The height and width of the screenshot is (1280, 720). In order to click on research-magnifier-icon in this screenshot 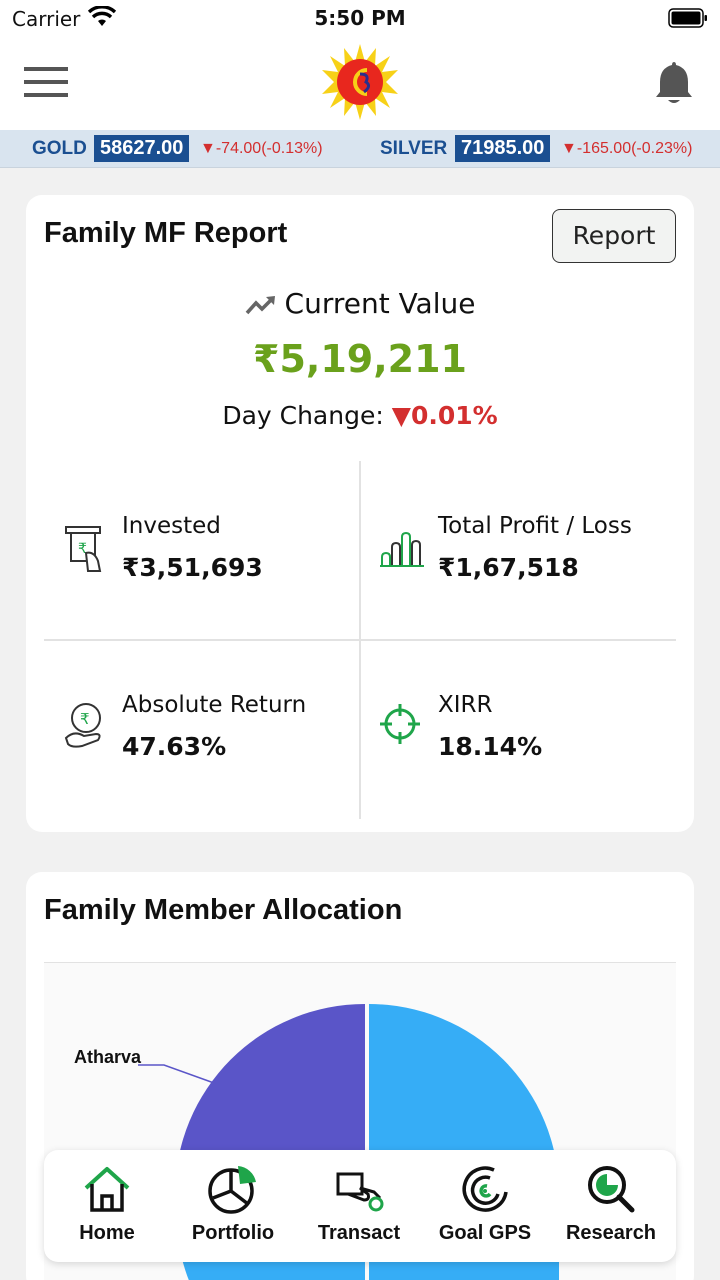, I will do `click(611, 1189)`.